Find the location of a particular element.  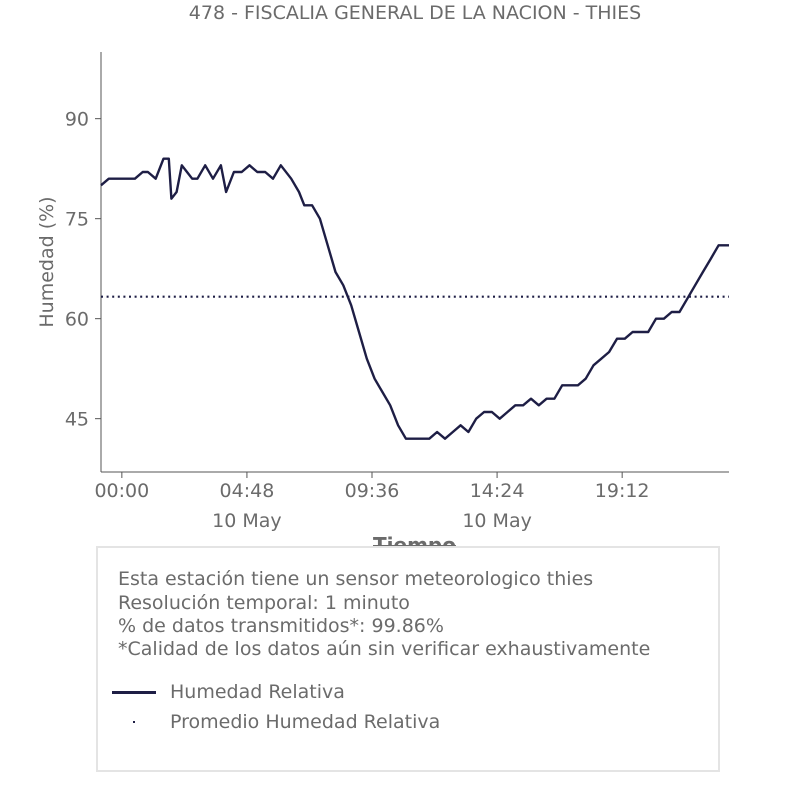

y-tick-label: 45 is located at coordinates (77, 420).